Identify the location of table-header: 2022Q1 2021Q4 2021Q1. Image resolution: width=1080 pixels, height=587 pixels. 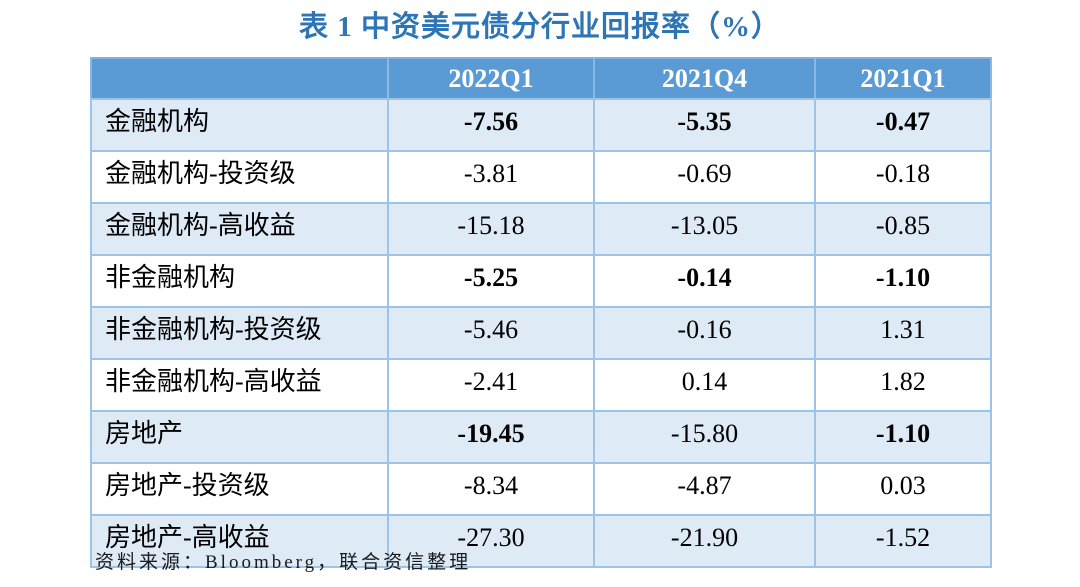
(541, 78).